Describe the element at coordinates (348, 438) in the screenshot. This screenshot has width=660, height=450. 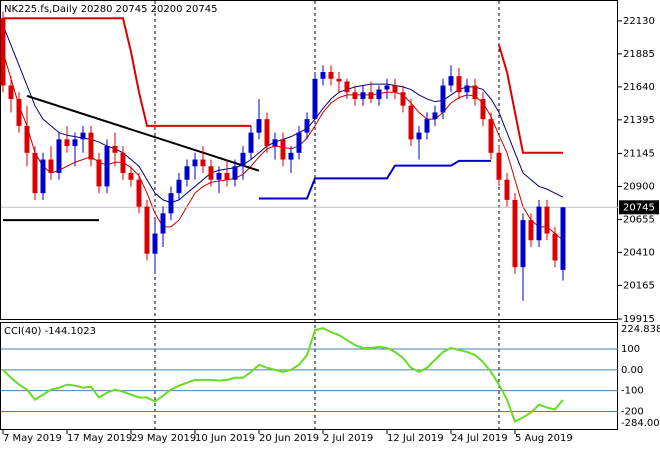
I see `x-tick-label: 2 Jul 2019` at that location.